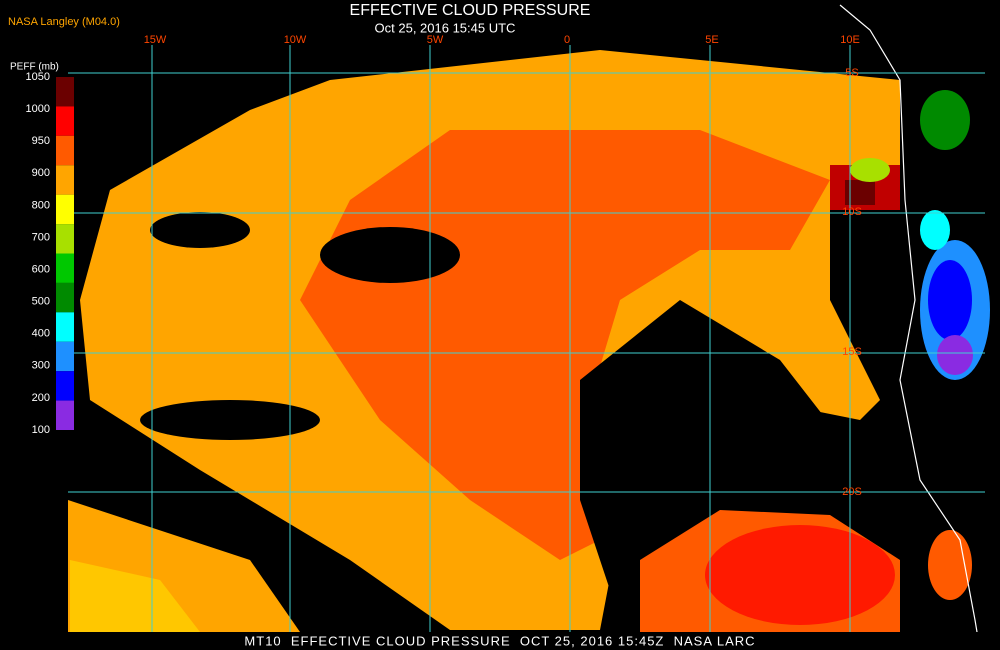  What do you see at coordinates (41, 141) in the screenshot?
I see `colorbar-tick-label: 950` at bounding box center [41, 141].